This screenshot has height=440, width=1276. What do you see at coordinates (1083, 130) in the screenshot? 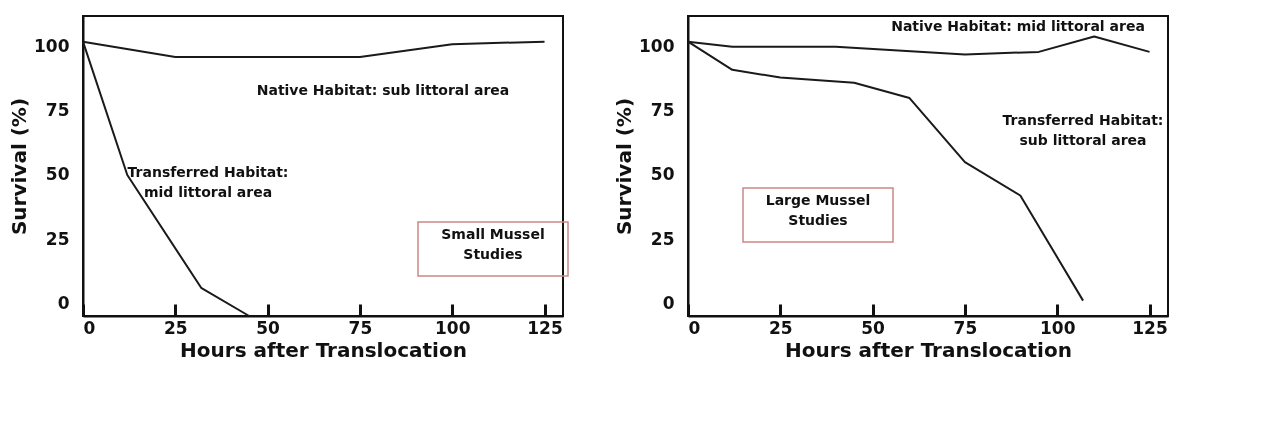
I see `annotation: Transferred Habitat: sub littoral area` at bounding box center [1083, 130].